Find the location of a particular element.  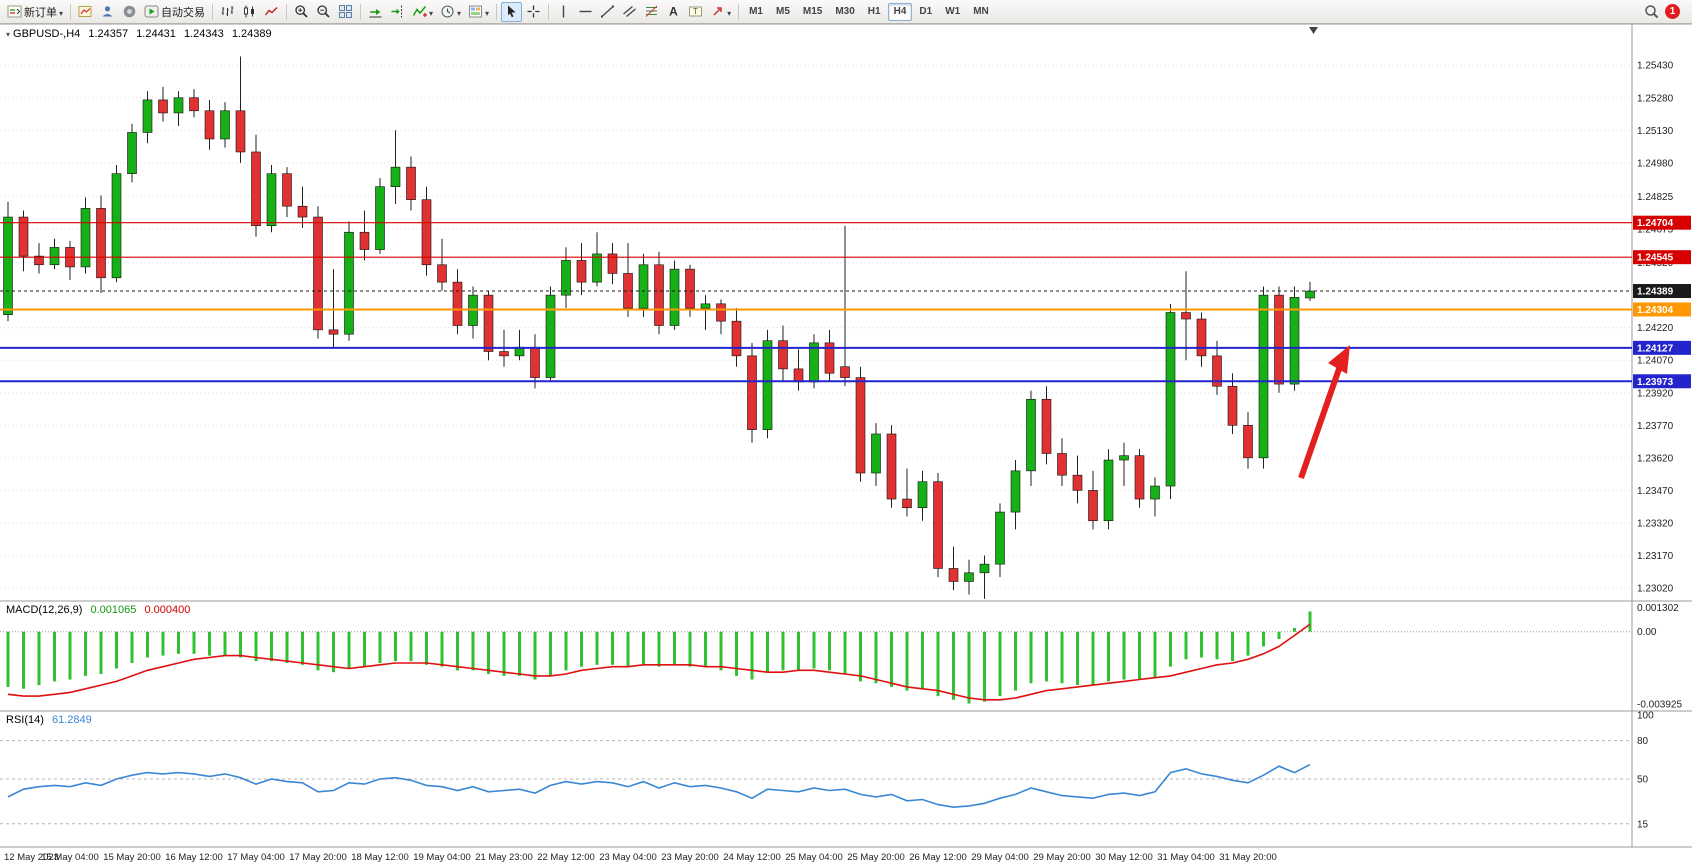

arrow-object-icon is located at coordinates (717, 11).